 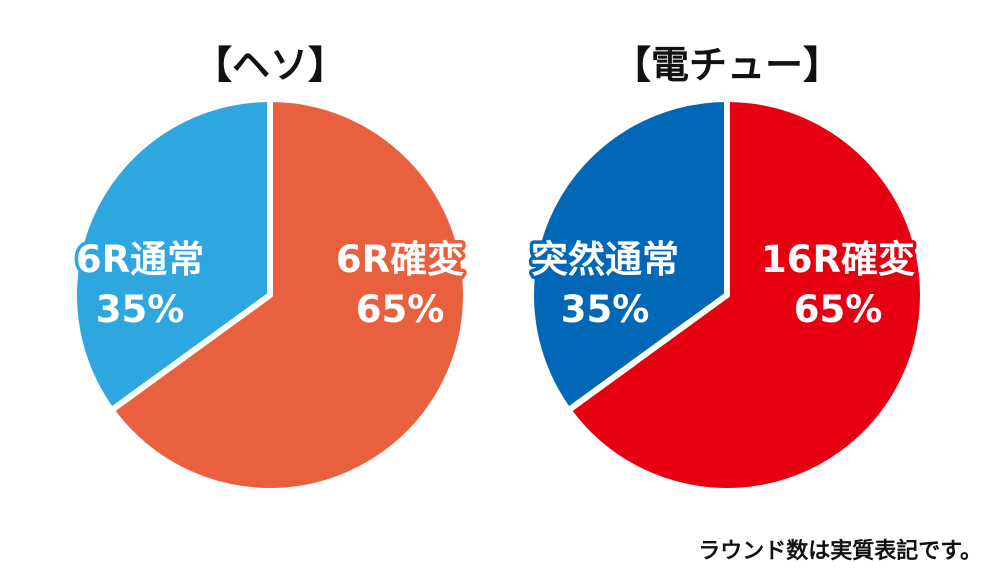 What do you see at coordinates (727, 65) in the screenshot?
I see `chart-title: 【電チュー】` at bounding box center [727, 65].